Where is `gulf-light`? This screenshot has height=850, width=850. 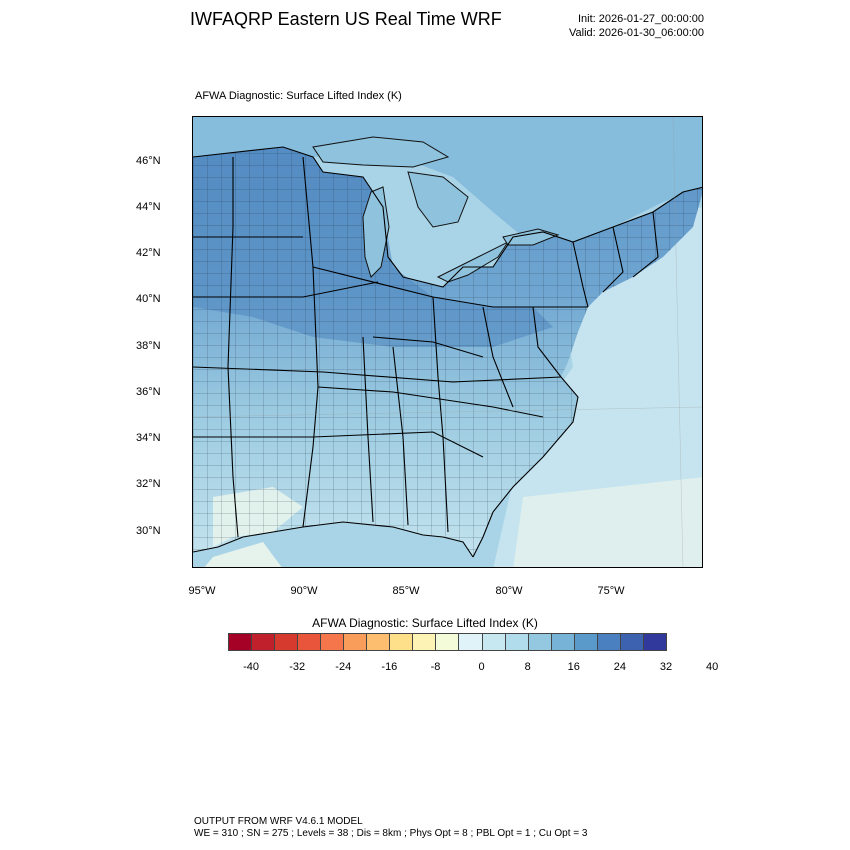
gulf-light is located at coordinates (243, 554).